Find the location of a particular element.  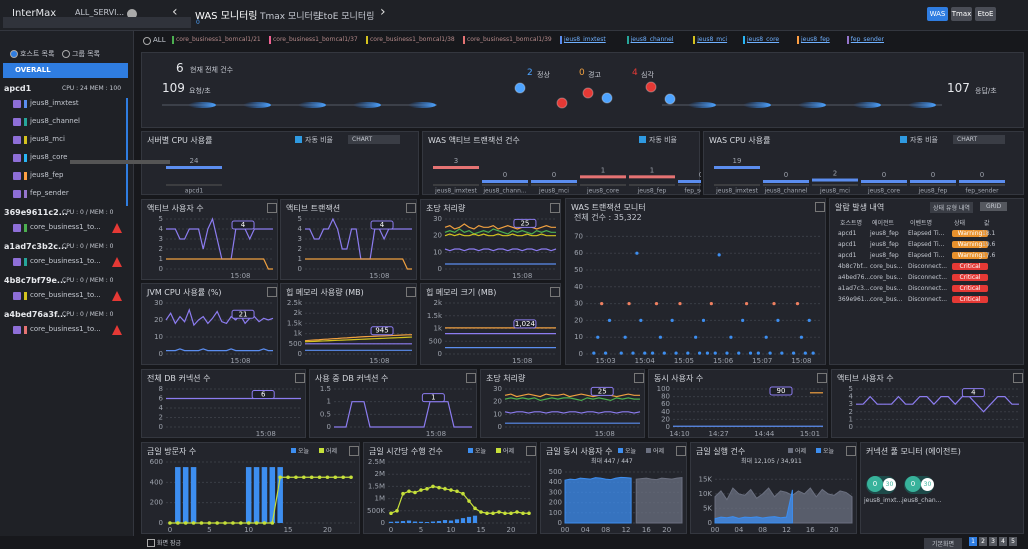

panel: 액티브 사용자 수 0 1 2 3 4 5 15:08 4 is located at coordinates (209, 239).